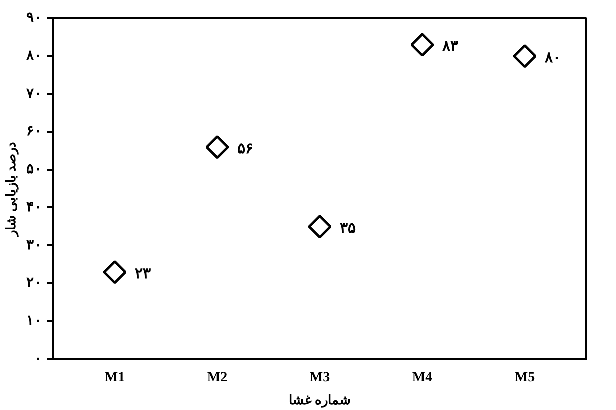 The width and height of the screenshot is (616, 410). Describe the element at coordinates (320, 400) in the screenshot. I see `x-axis-title: شماره غشا` at that location.